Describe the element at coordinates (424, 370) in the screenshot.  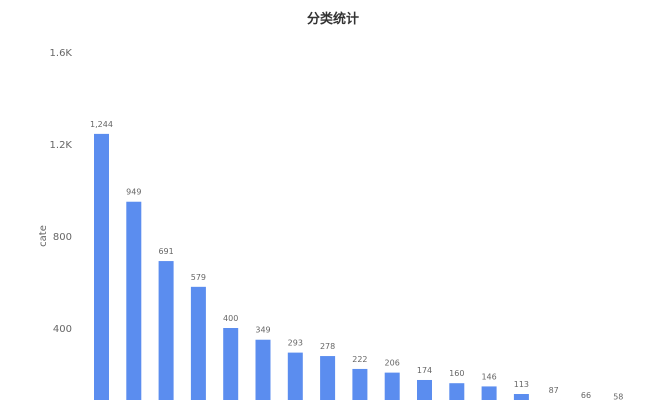
I see `bar-value-label: 174` at that location.